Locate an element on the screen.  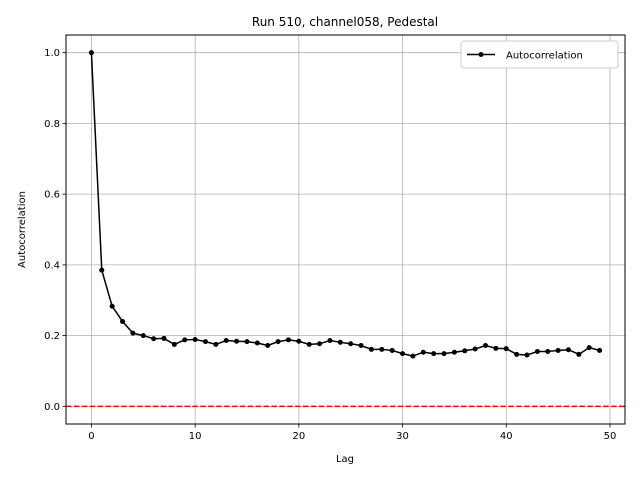
y-axis-ticks: 0.0 0.2 0.4 0.6 0.8 1.0 is located at coordinates (55, 230).